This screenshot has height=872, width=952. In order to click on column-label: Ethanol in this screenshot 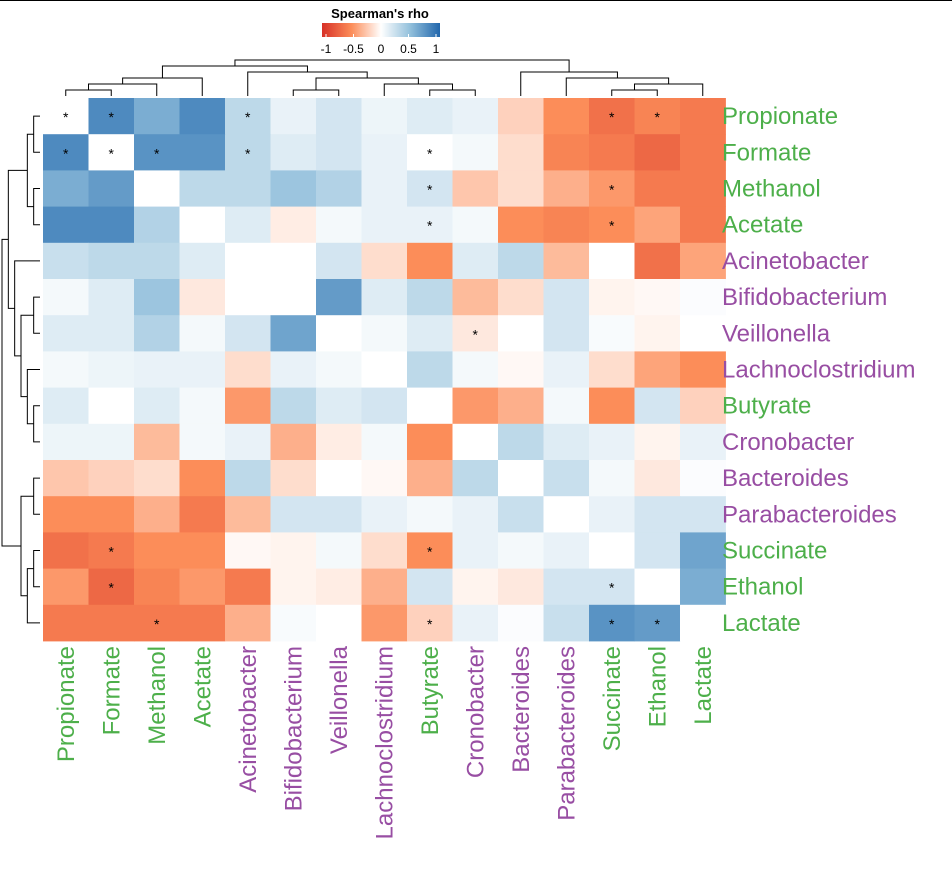, I will do `click(657, 686)`.